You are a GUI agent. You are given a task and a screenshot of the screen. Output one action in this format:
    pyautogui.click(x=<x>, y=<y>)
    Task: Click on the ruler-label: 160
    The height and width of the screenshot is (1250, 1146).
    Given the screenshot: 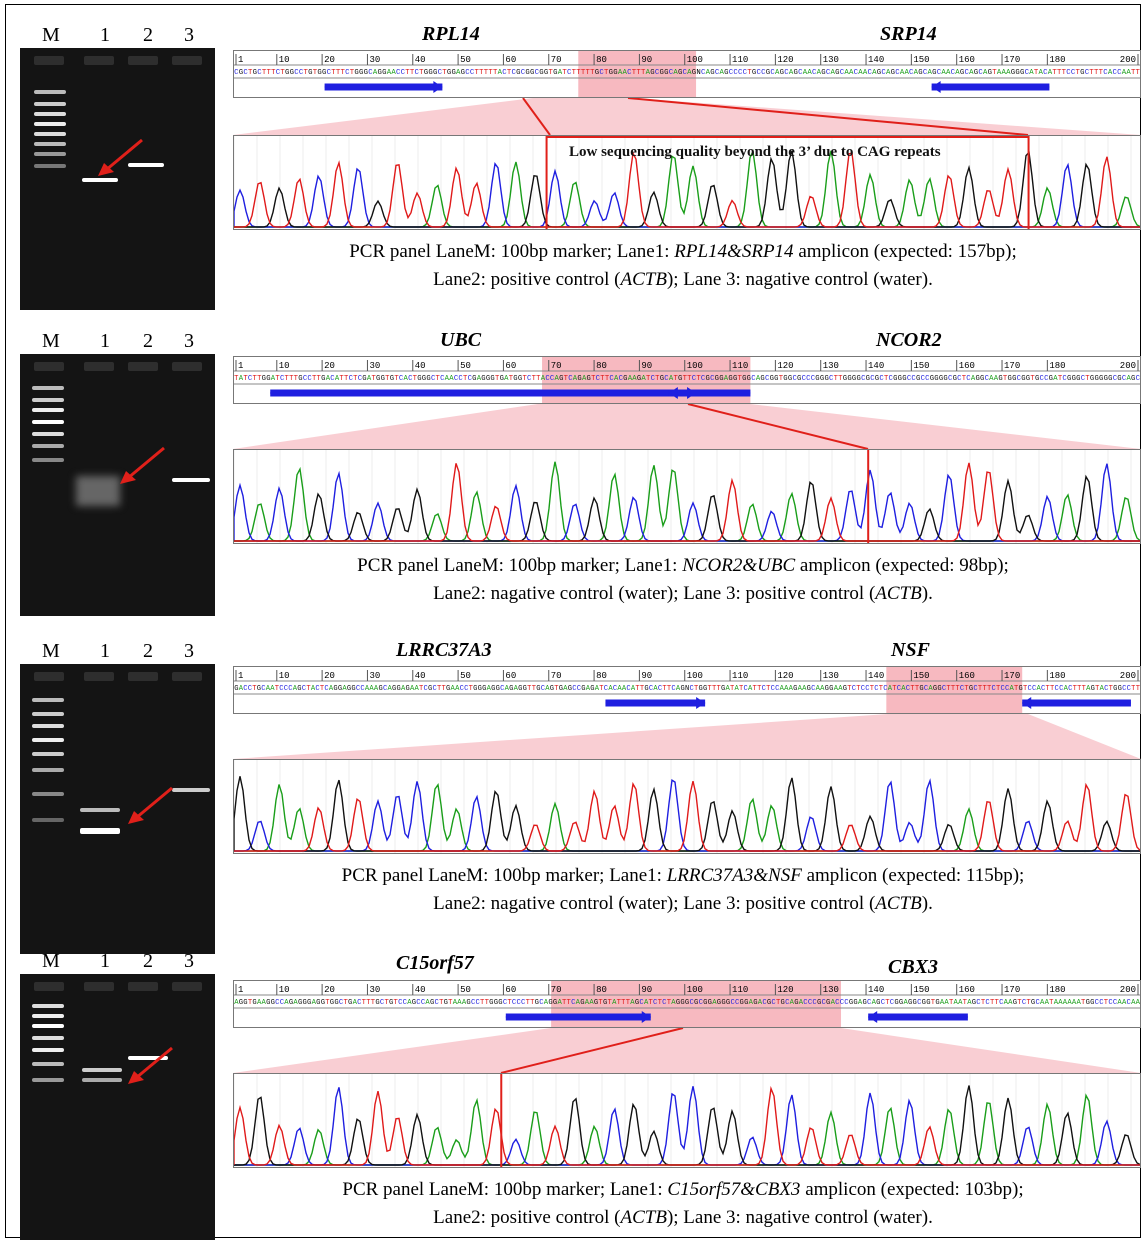 What is the action you would take?
    pyautogui.click(x=967, y=990)
    